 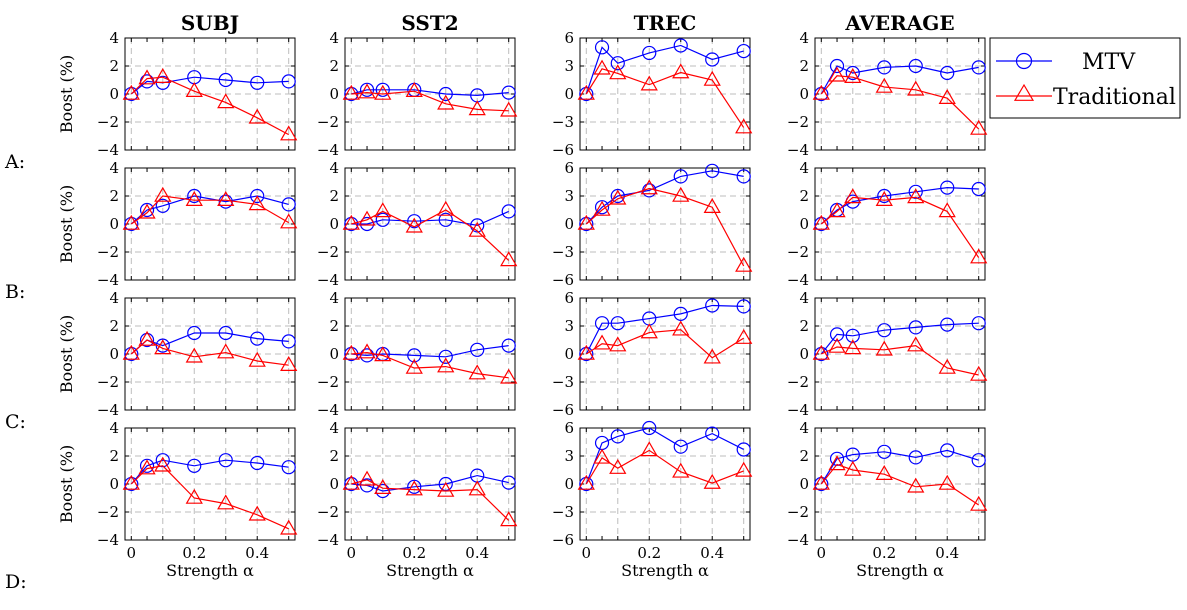 I want to click on row-label-a: A:, so click(x=14, y=162).